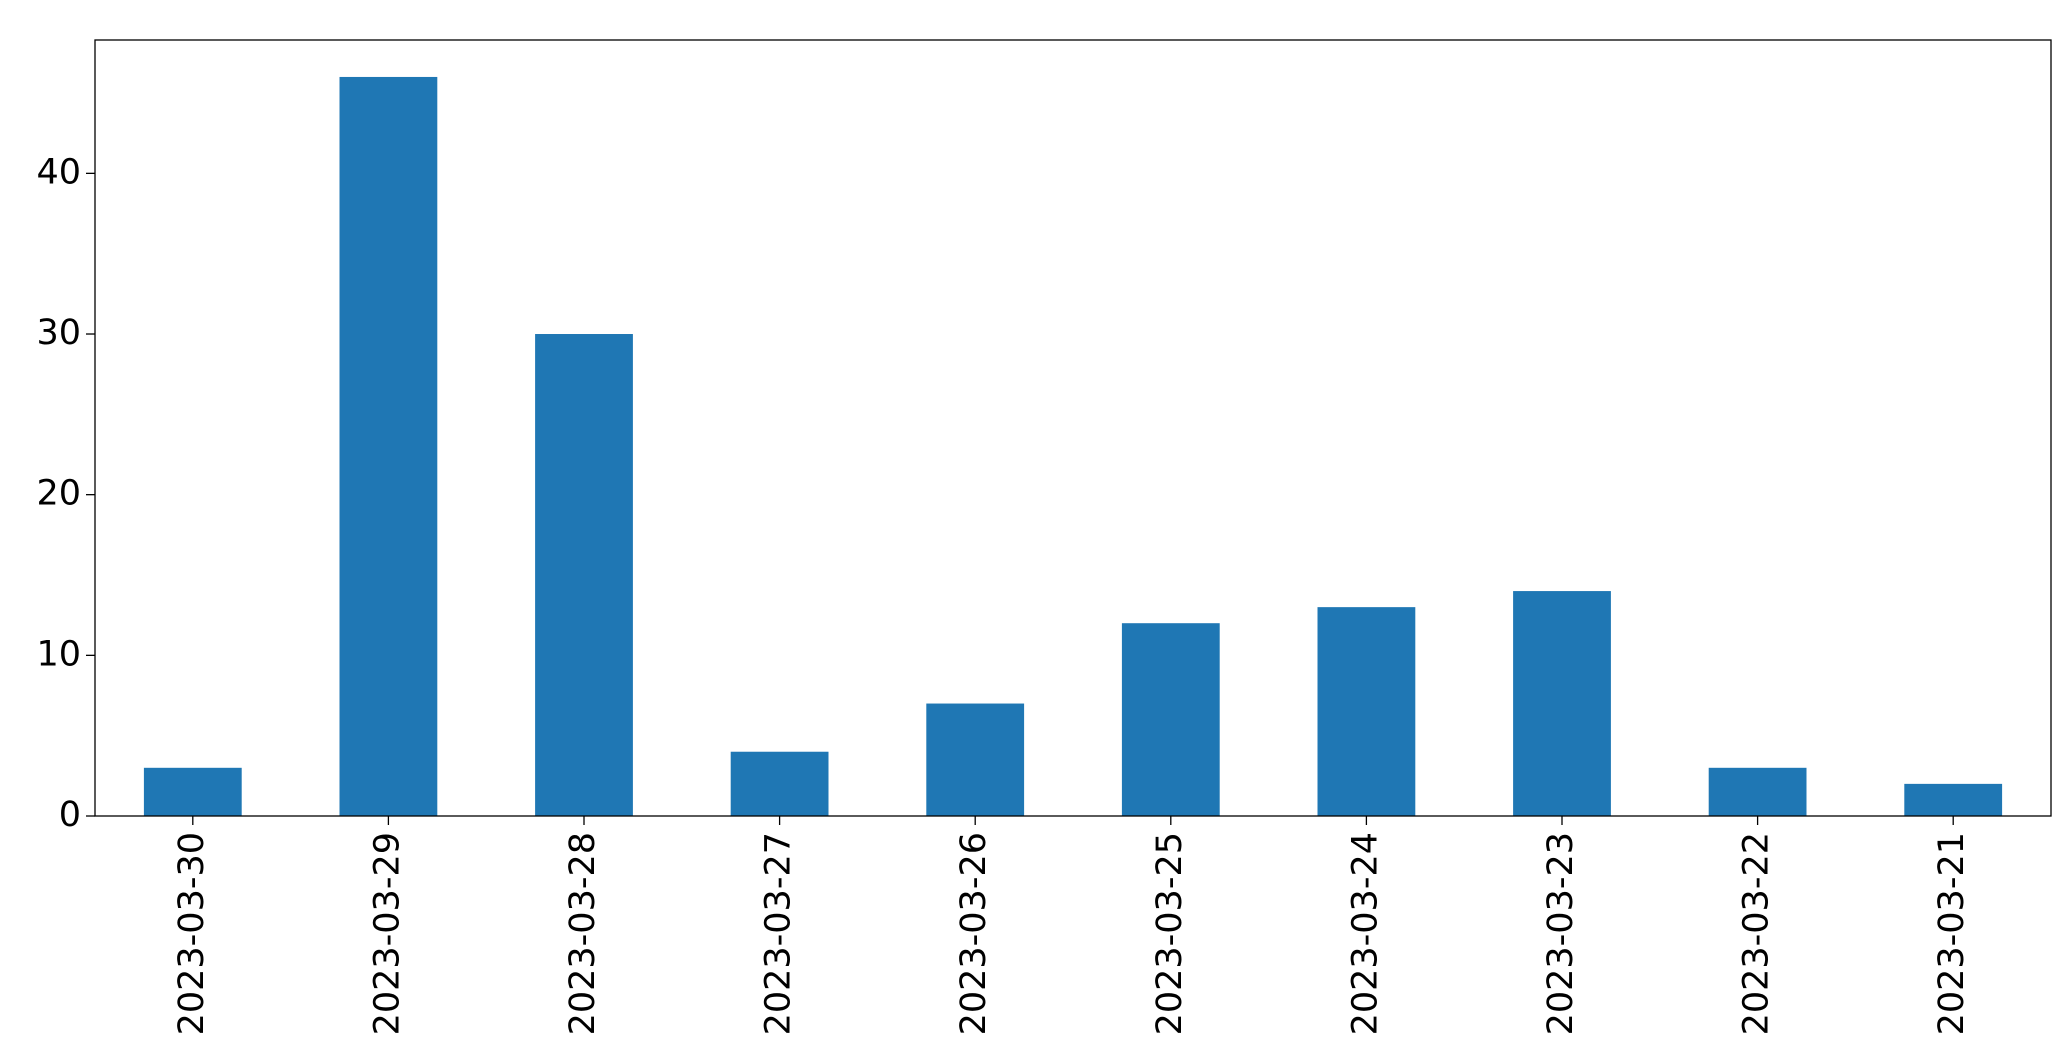 This screenshot has height=1061, width=2071. I want to click on y-tick-label: 20, so click(58, 494).